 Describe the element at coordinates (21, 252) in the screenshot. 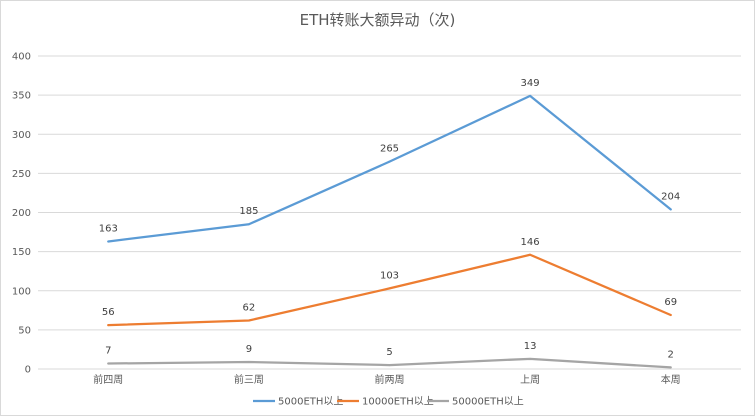

I see `y-tick-label: 150` at that location.